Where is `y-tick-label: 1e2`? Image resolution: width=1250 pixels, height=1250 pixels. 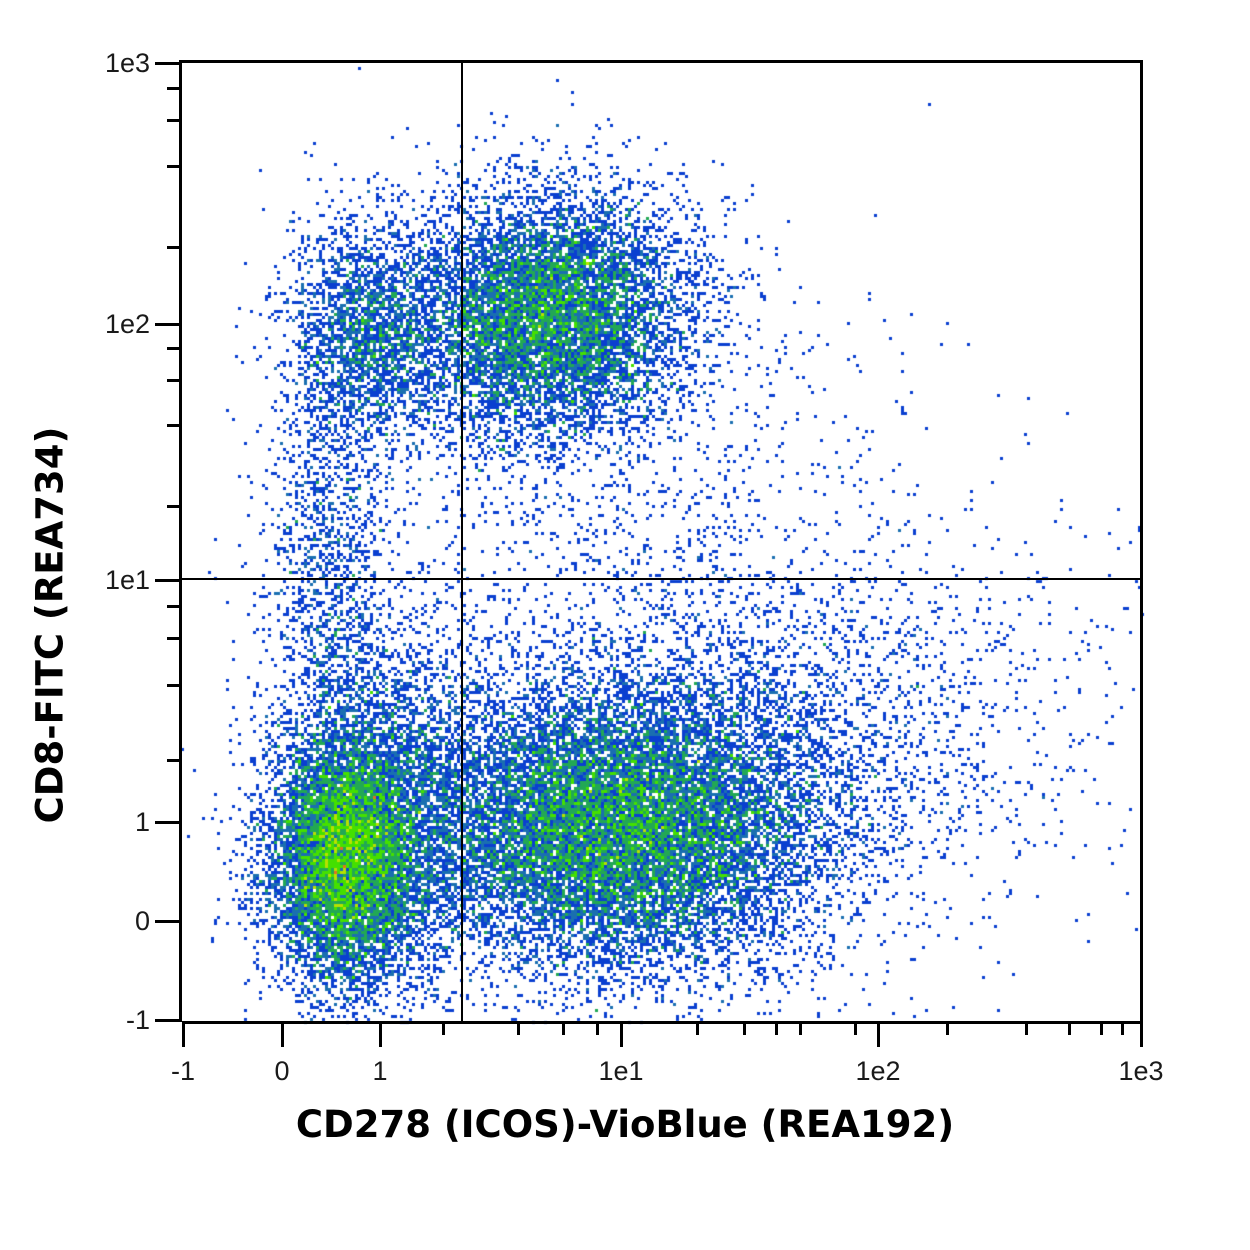
y-tick-label: 1e2 is located at coordinates (127, 324).